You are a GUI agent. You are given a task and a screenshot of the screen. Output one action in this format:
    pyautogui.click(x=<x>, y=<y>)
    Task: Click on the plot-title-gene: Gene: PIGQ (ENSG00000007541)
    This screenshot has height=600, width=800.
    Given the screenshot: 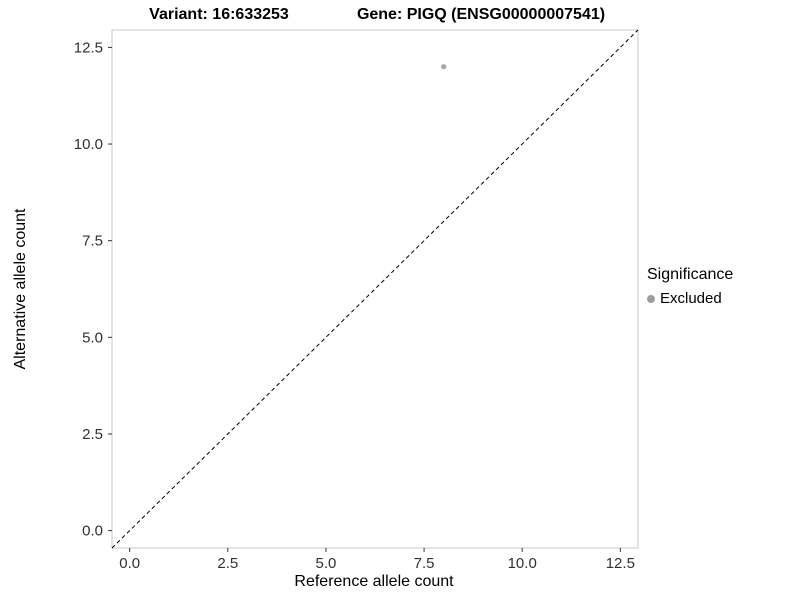 What is the action you would take?
    pyautogui.click(x=481, y=14)
    